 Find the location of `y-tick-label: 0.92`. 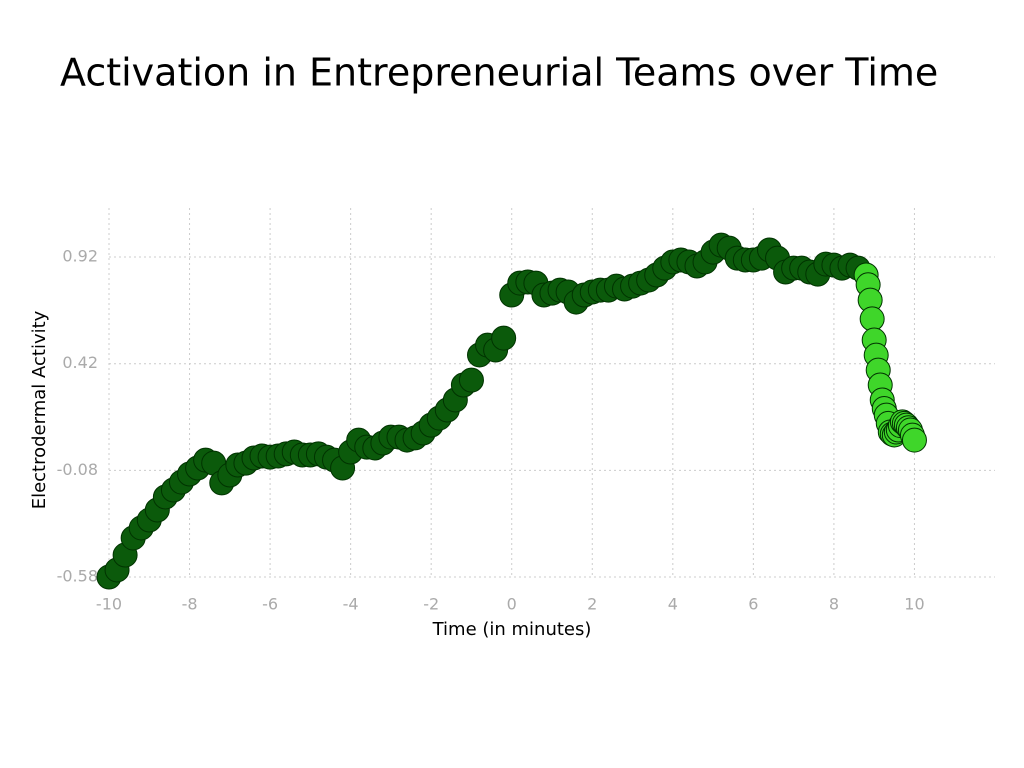

y-tick-label: 0.92 is located at coordinates (80, 256).